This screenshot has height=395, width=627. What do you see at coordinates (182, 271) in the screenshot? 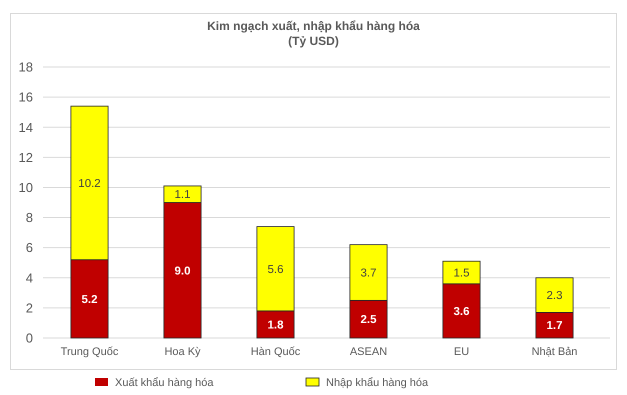
I see `data-label: 9.0` at bounding box center [182, 271].